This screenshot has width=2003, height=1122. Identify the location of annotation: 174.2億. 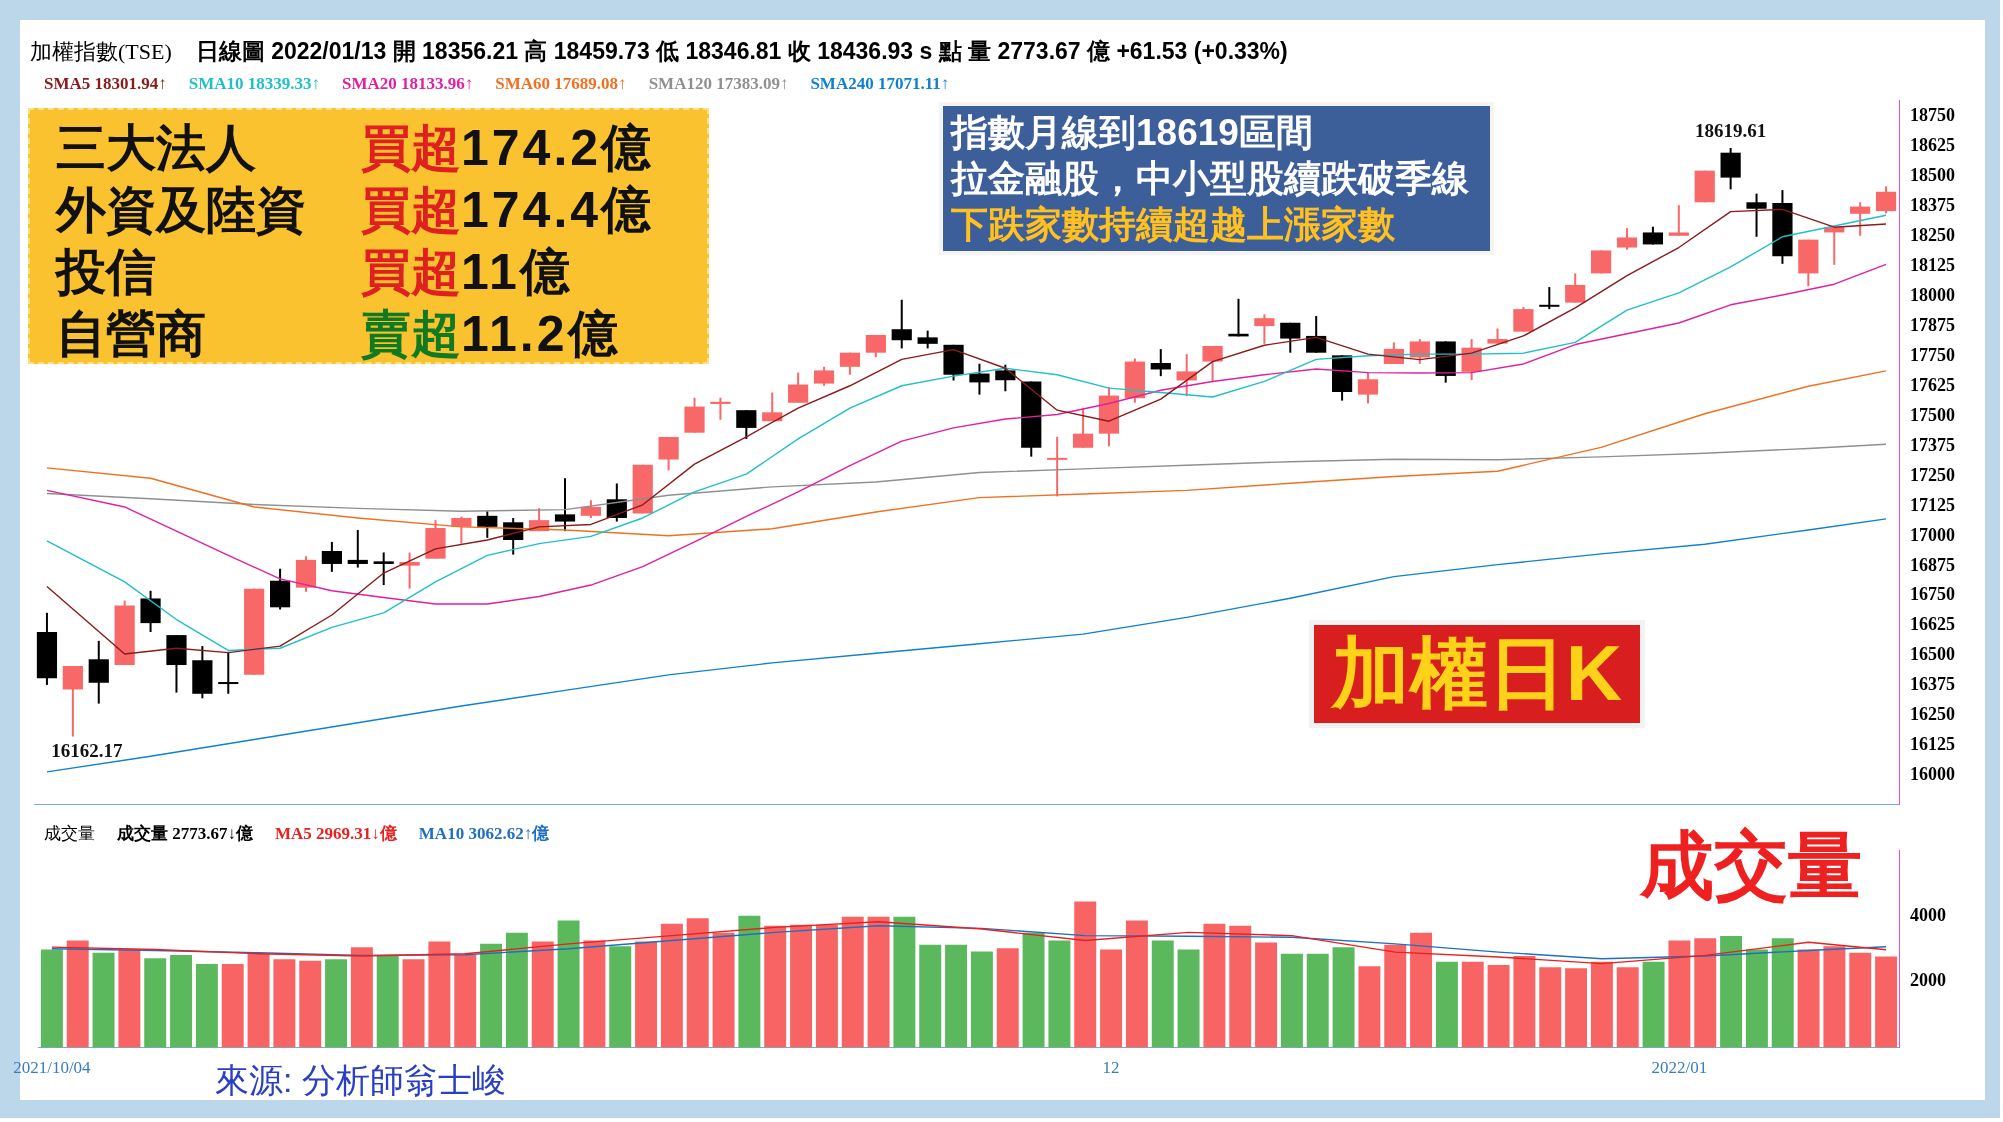
(558, 148).